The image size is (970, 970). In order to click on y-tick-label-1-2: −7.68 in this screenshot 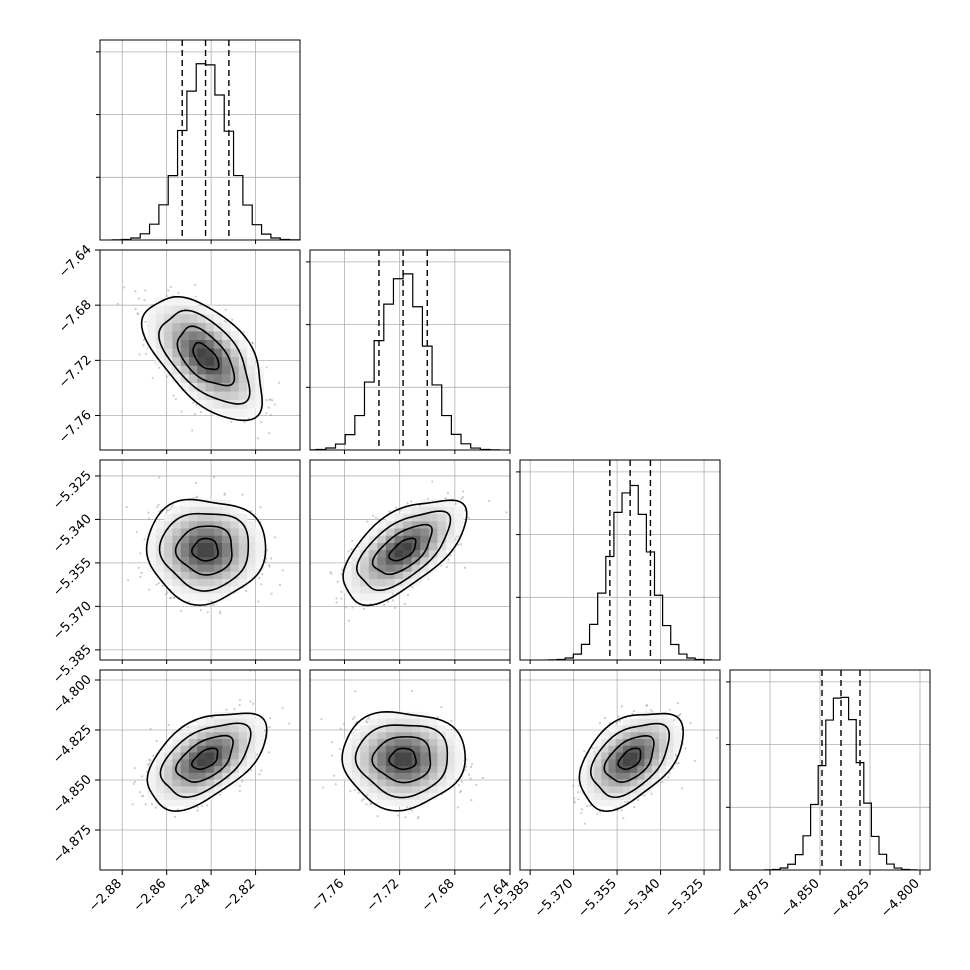, I will do `click(75, 316)`.